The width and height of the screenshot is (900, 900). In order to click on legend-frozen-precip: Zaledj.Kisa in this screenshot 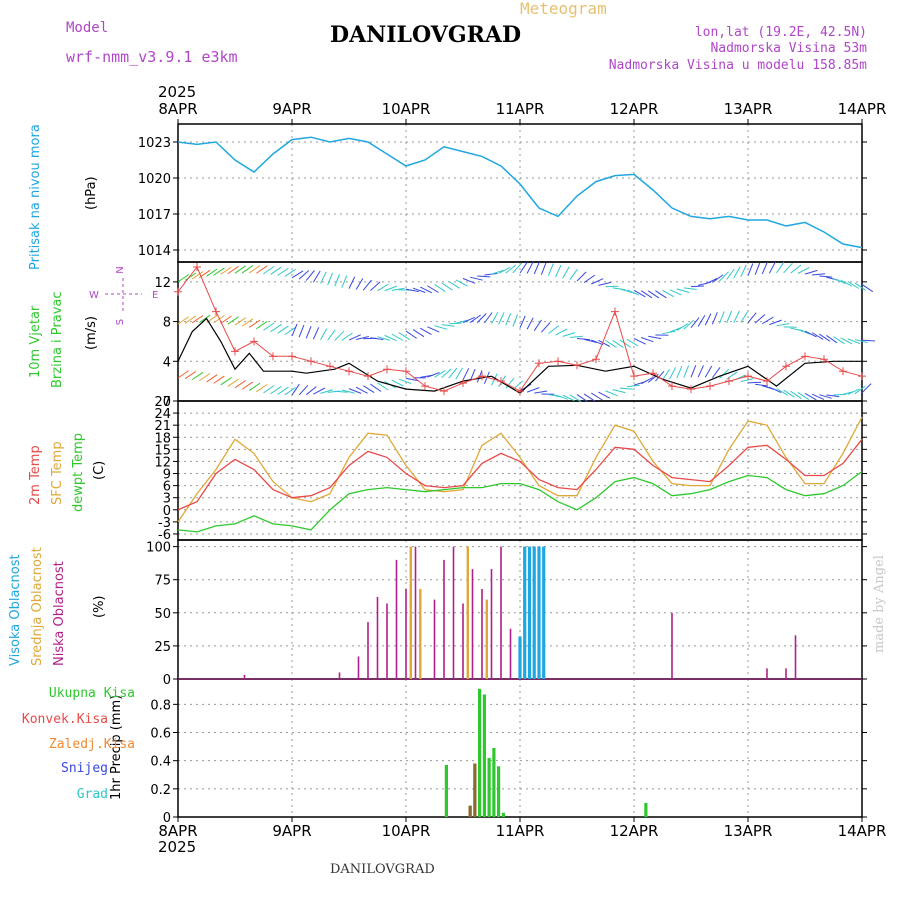, I will do `click(91, 744)`.